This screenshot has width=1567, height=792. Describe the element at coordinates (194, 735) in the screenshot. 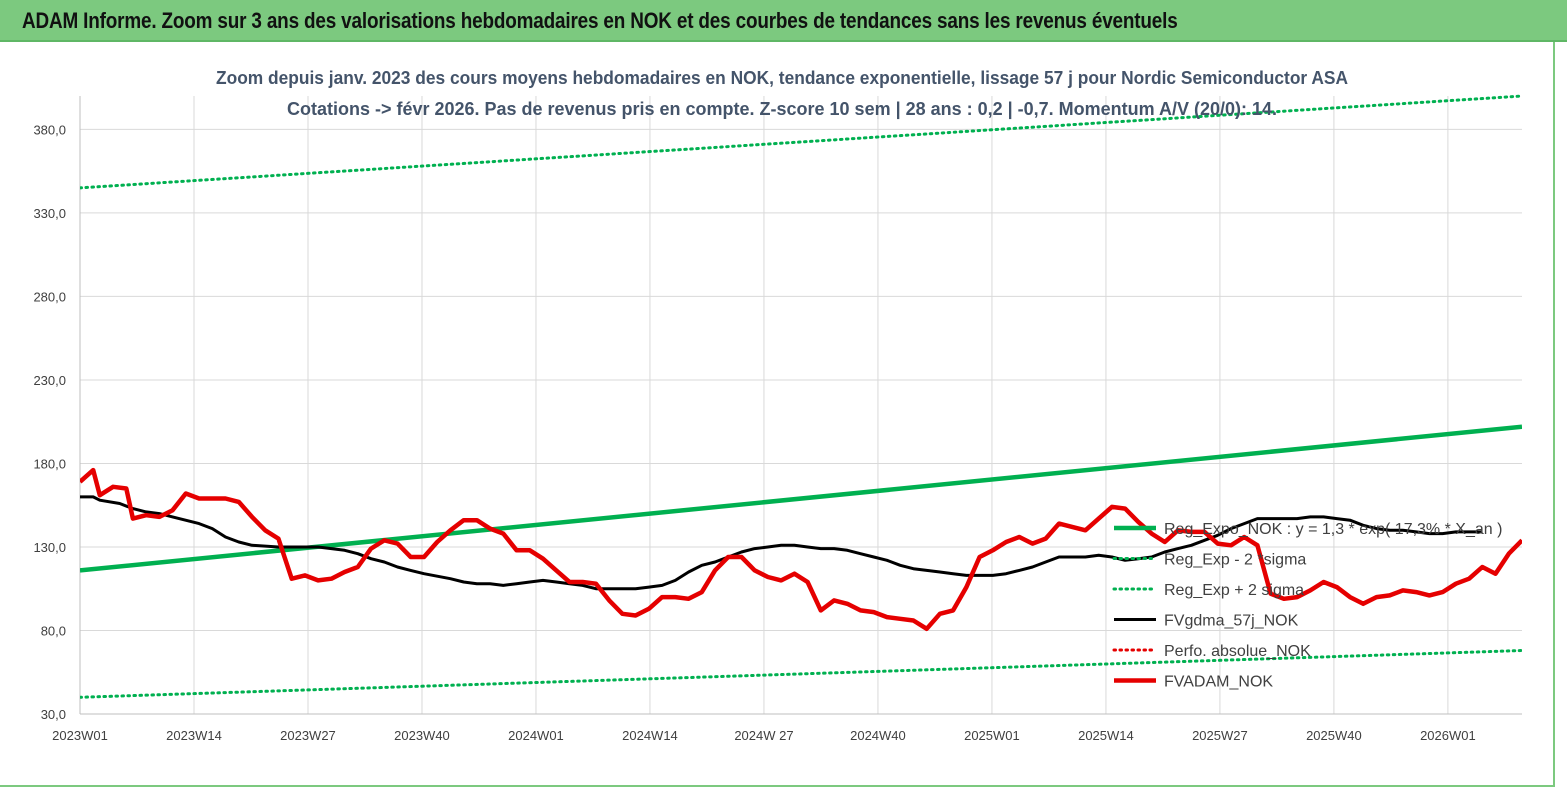

I see `x-tick-label: 2023W14` at that location.